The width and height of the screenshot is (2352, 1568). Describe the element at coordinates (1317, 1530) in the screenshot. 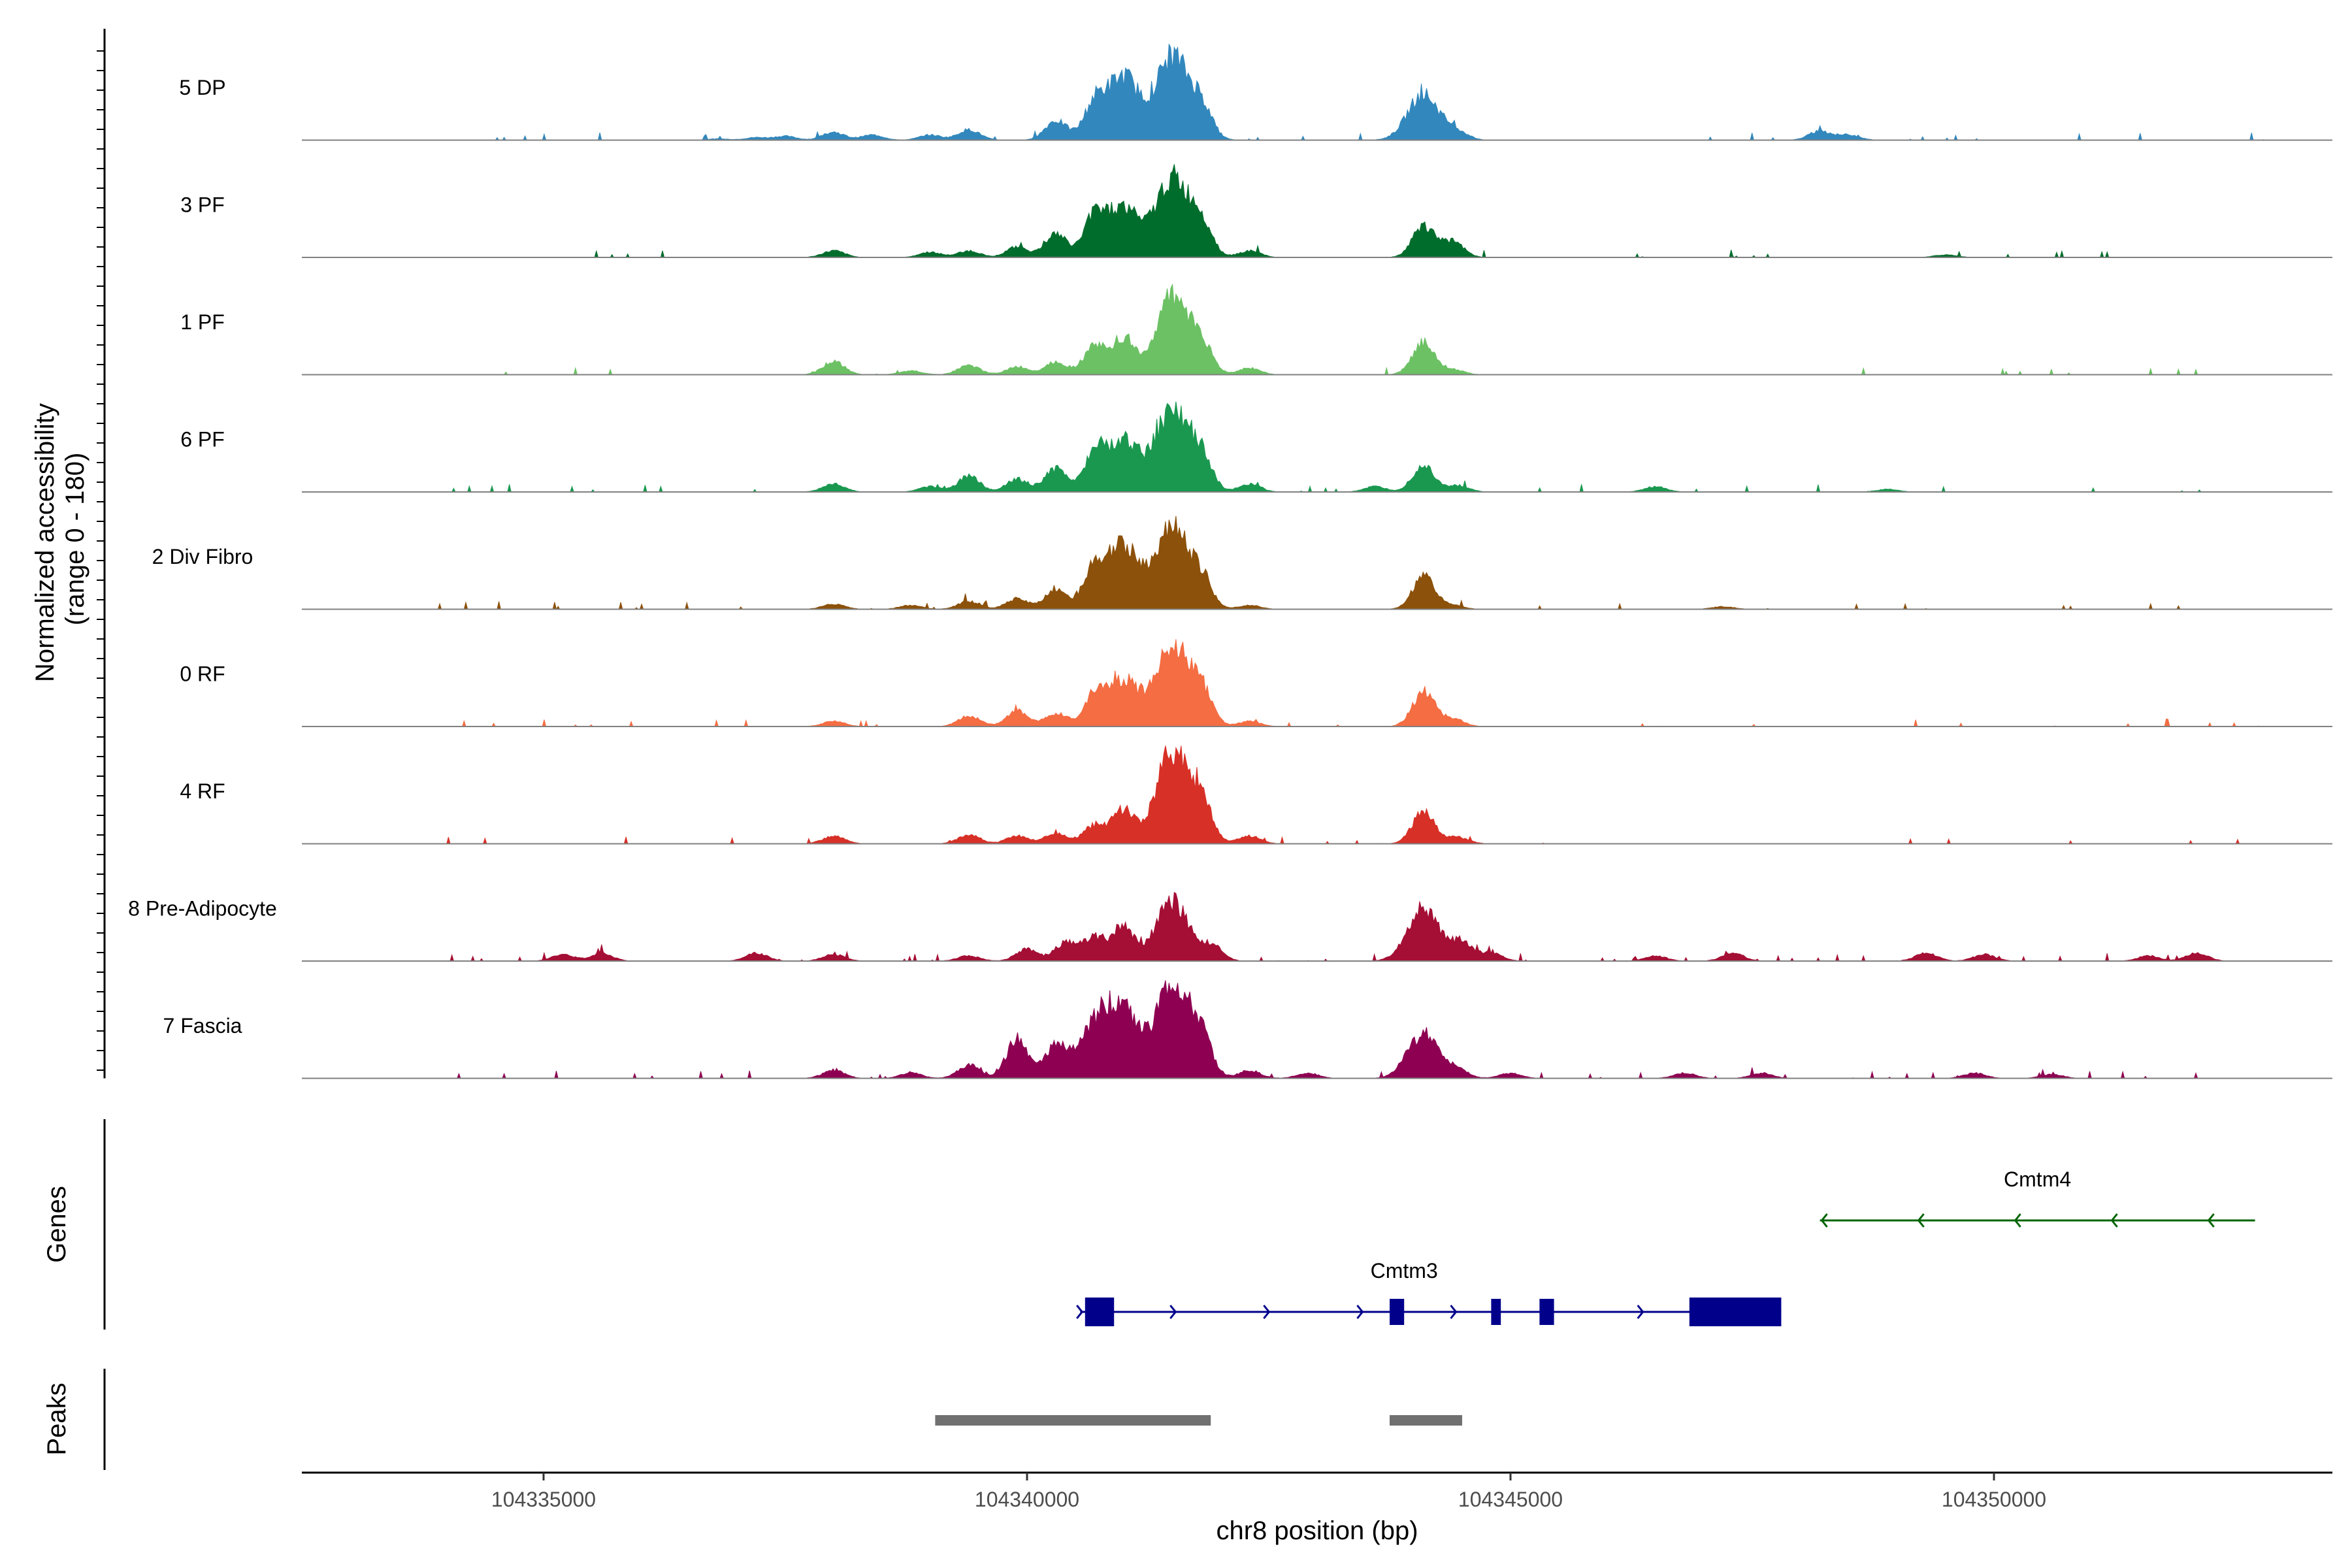

I see `x-axis-title: chr8 position (bp)` at that location.